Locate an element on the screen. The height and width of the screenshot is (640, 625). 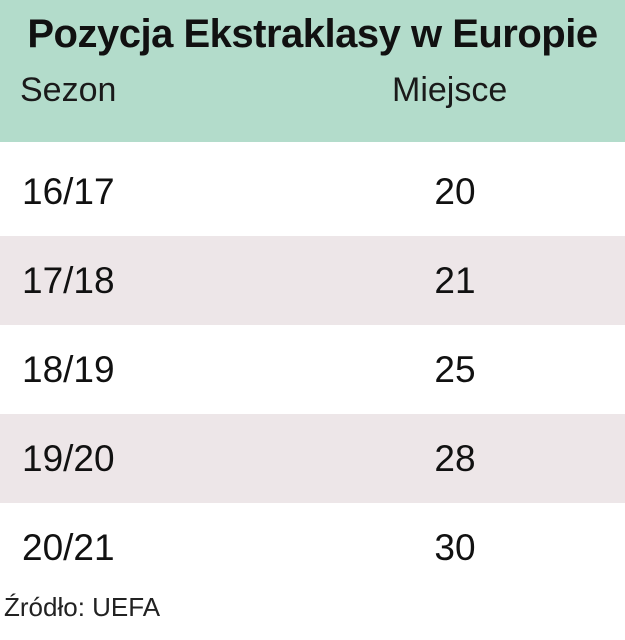
table-row: 18/19 25 is located at coordinates (312, 369).